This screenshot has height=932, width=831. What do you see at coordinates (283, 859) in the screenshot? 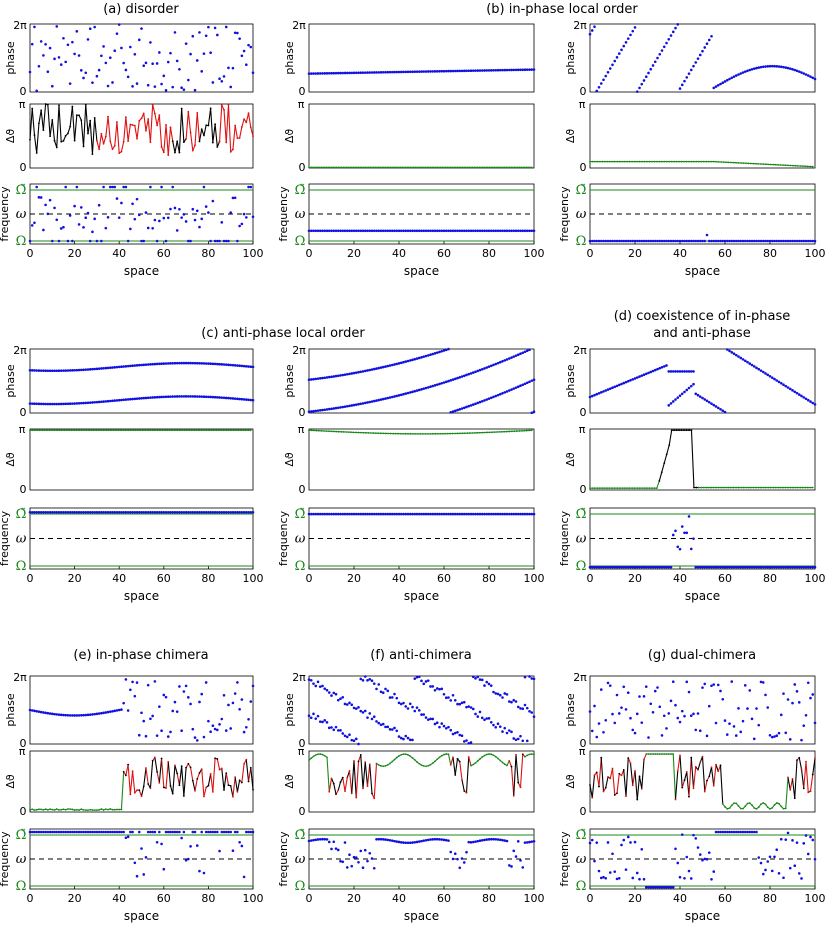
I see `freq-label: frequency` at bounding box center [283, 859].